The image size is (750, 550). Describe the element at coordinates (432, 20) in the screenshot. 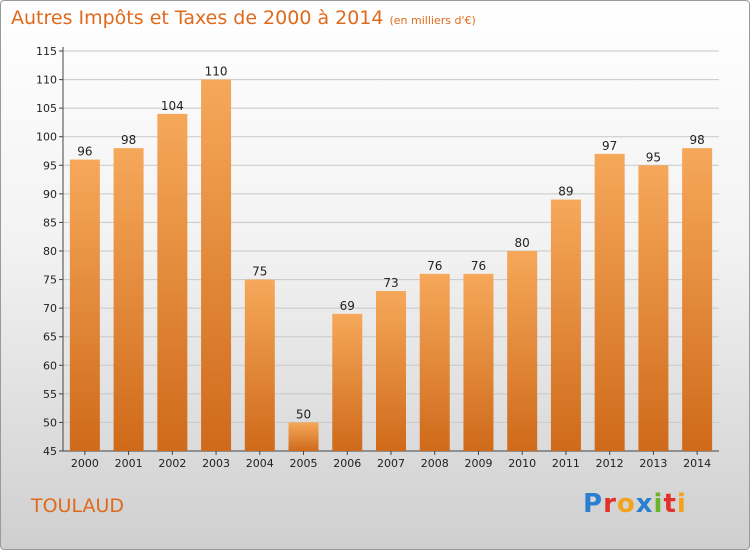

I see `chart-subtitle: (en milliers d'€)` at that location.